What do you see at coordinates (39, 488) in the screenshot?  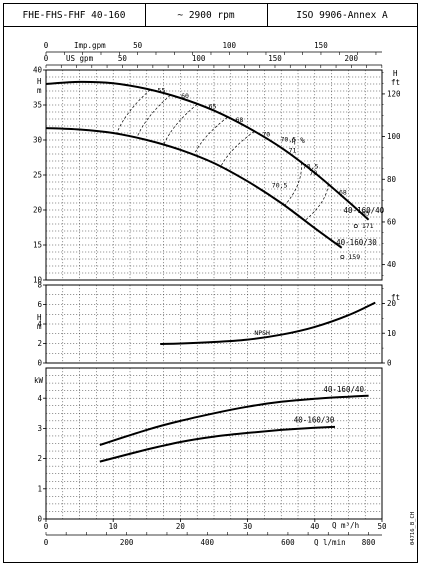 I see `y-tick-label: 1` at bounding box center [39, 488].